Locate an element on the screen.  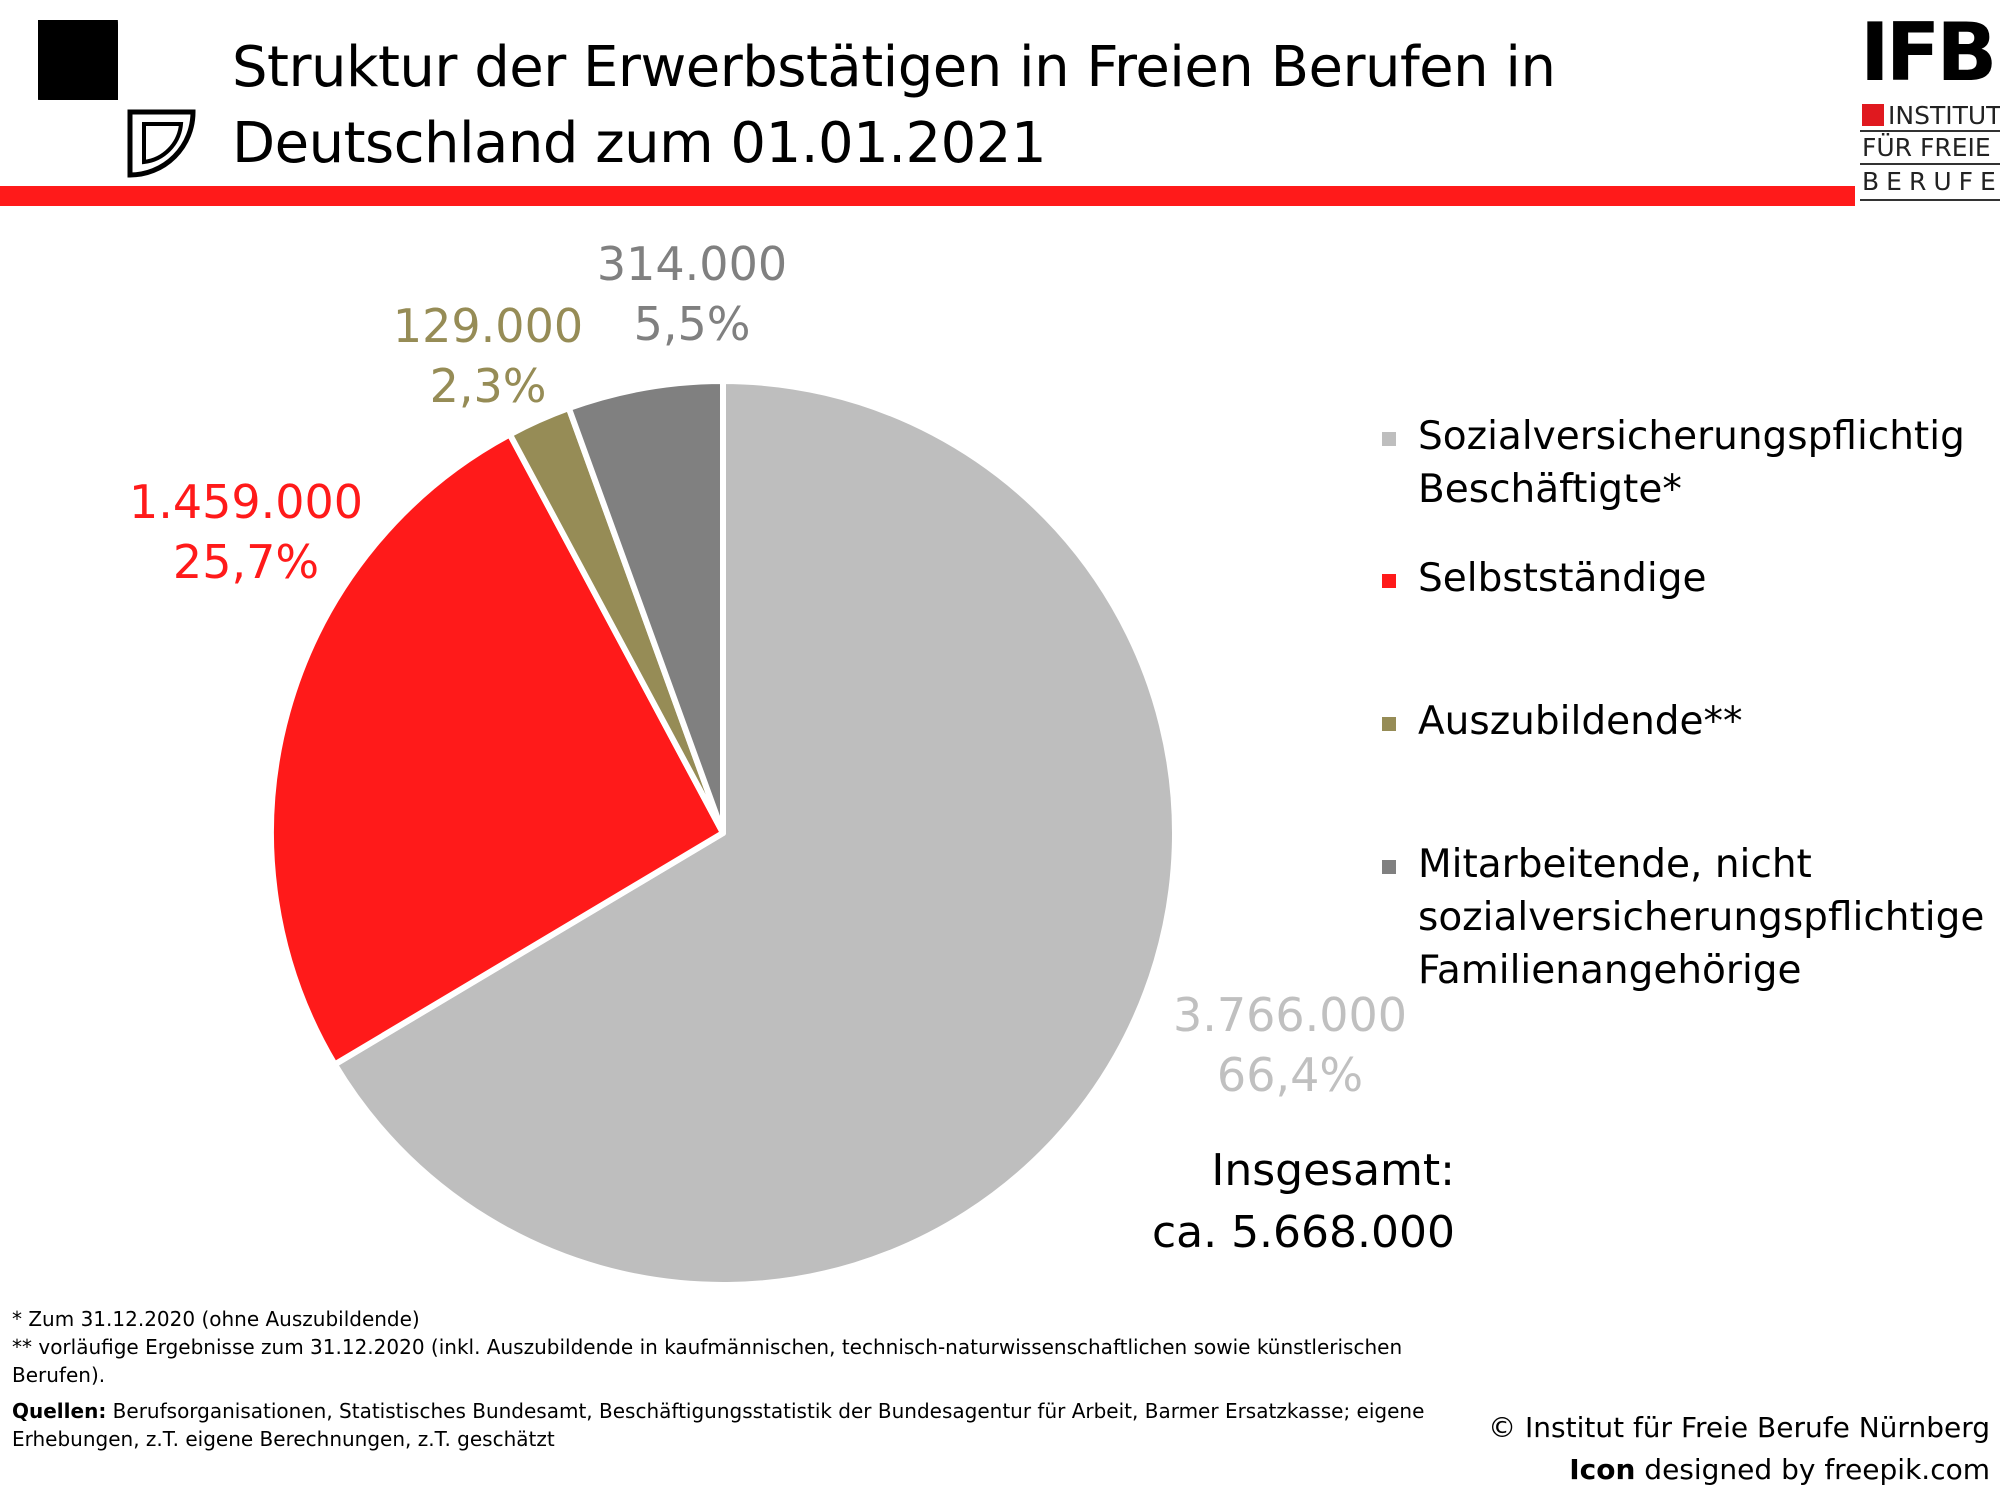
data-label-percent: 25,7% is located at coordinates (246, 562).